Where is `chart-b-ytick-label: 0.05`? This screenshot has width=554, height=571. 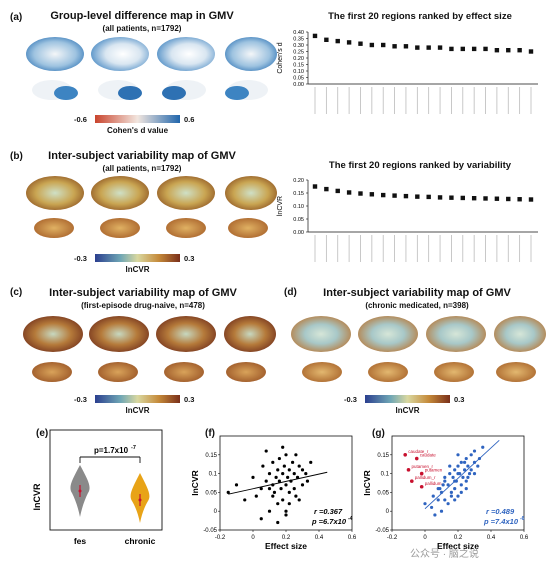
chart-b-ytick-label: 0.05 is located at coordinates (298, 220).